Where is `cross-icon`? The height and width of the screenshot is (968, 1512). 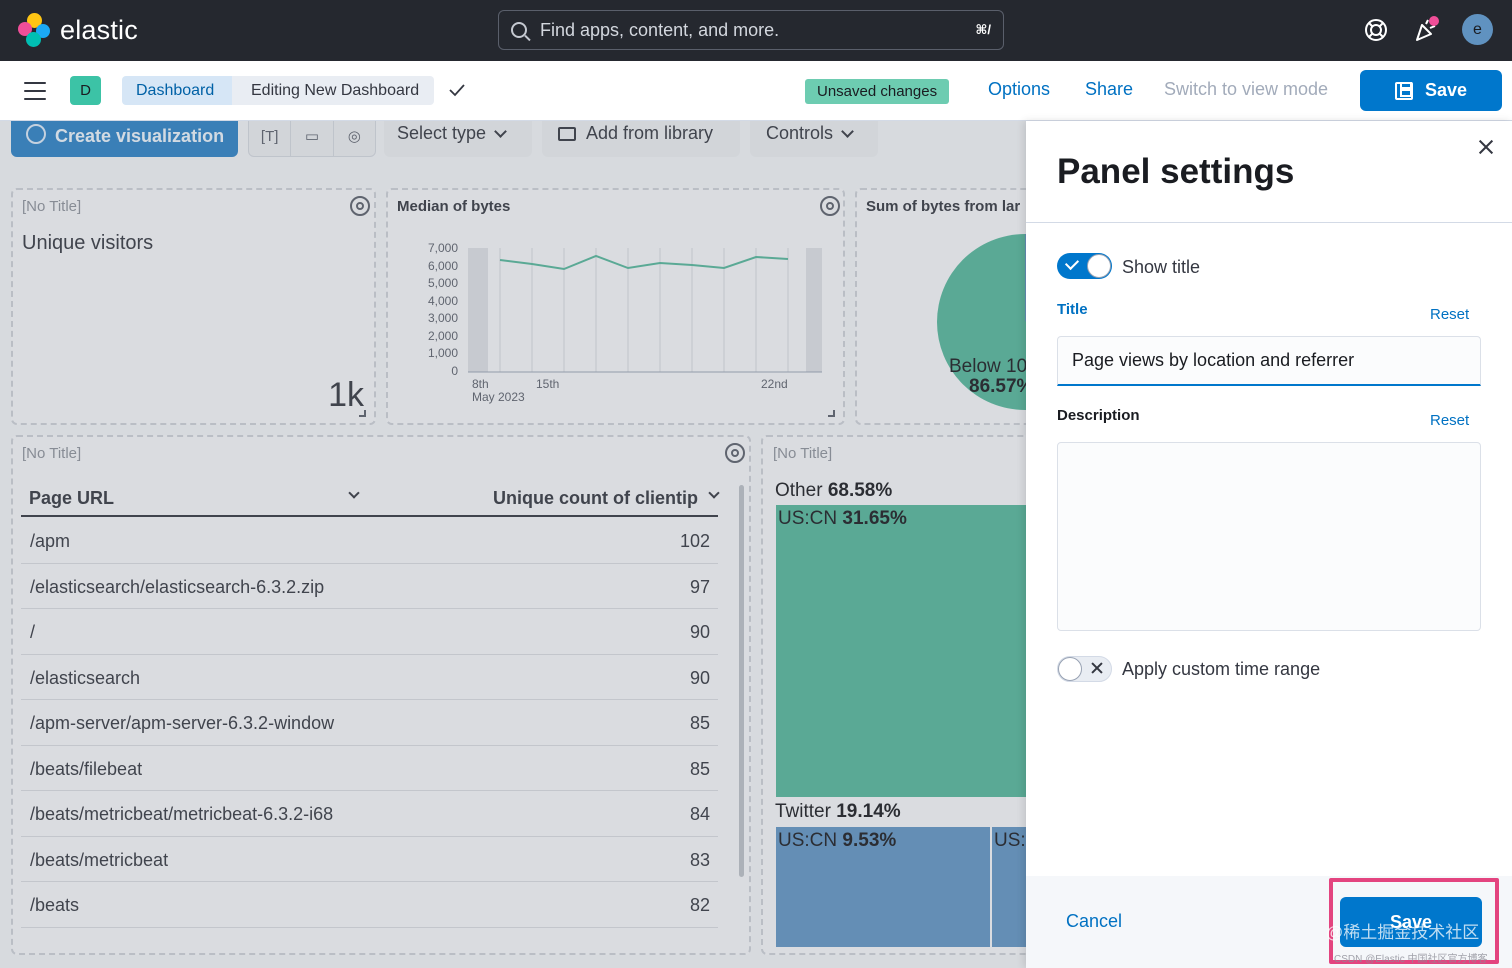 cross-icon is located at coordinates (1097, 668).